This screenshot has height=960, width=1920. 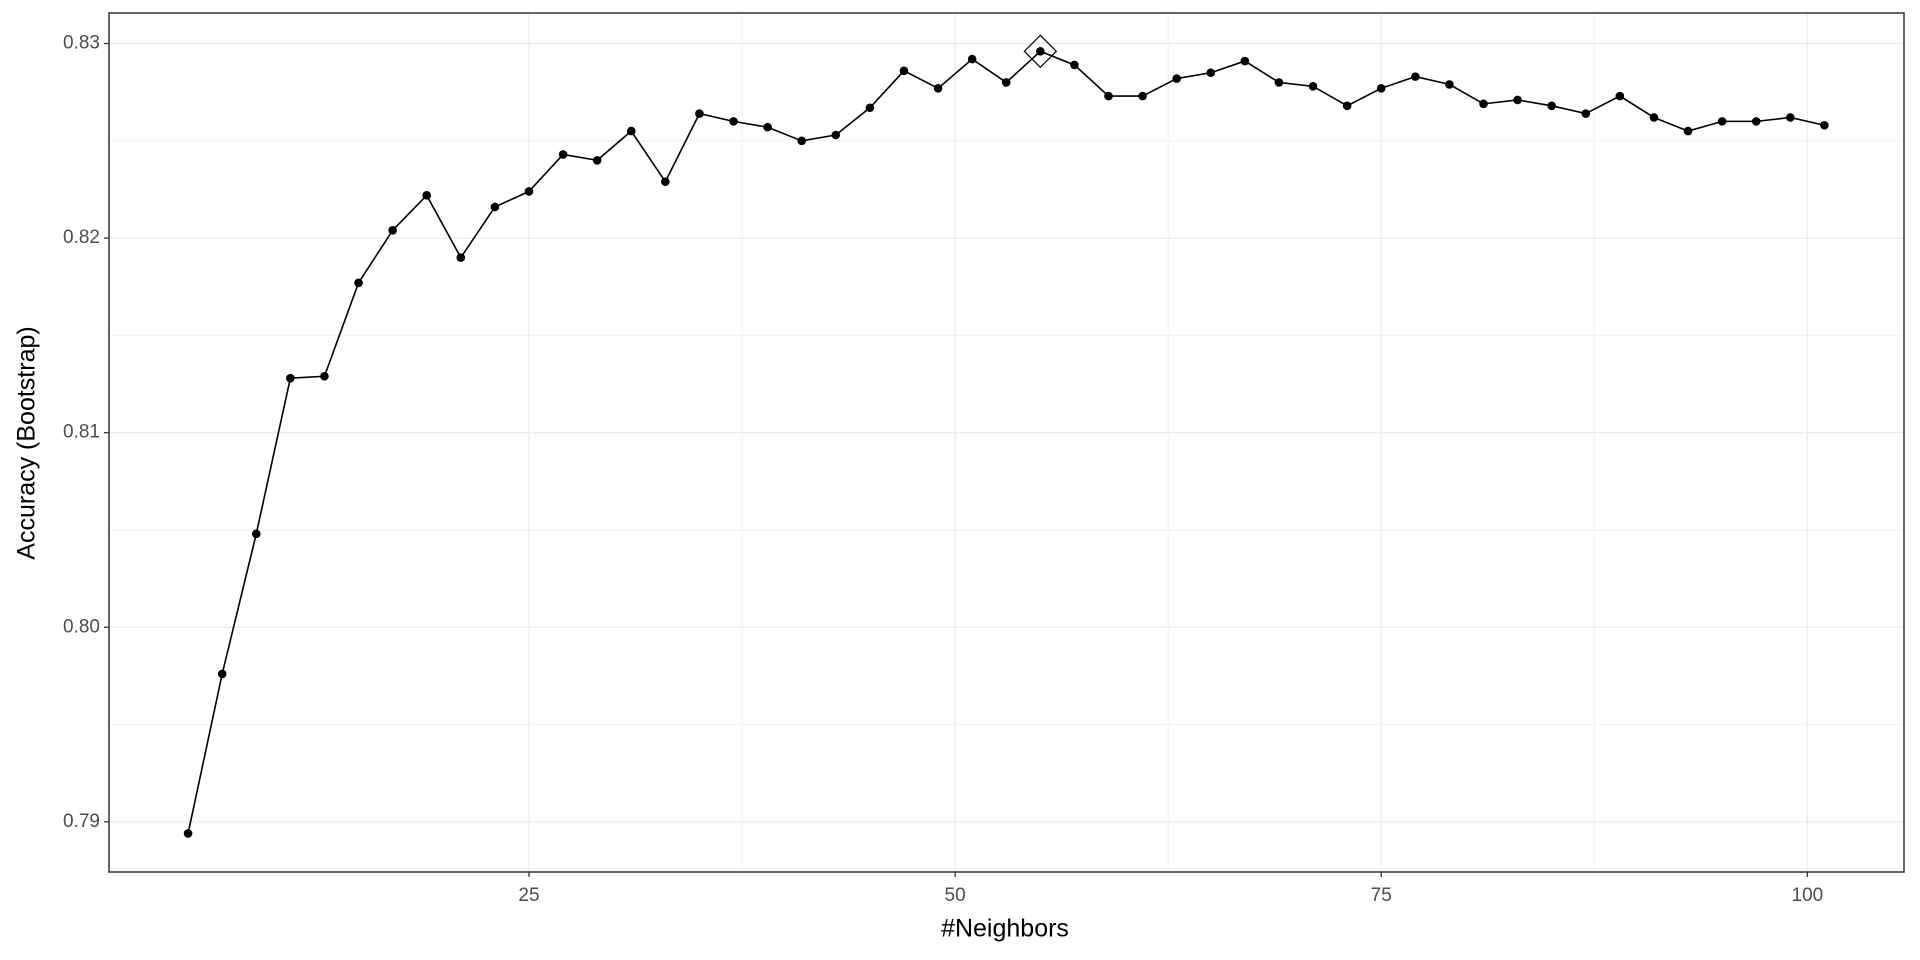 What do you see at coordinates (81, 626) in the screenshot?
I see `y-tick-label: 0.80` at bounding box center [81, 626].